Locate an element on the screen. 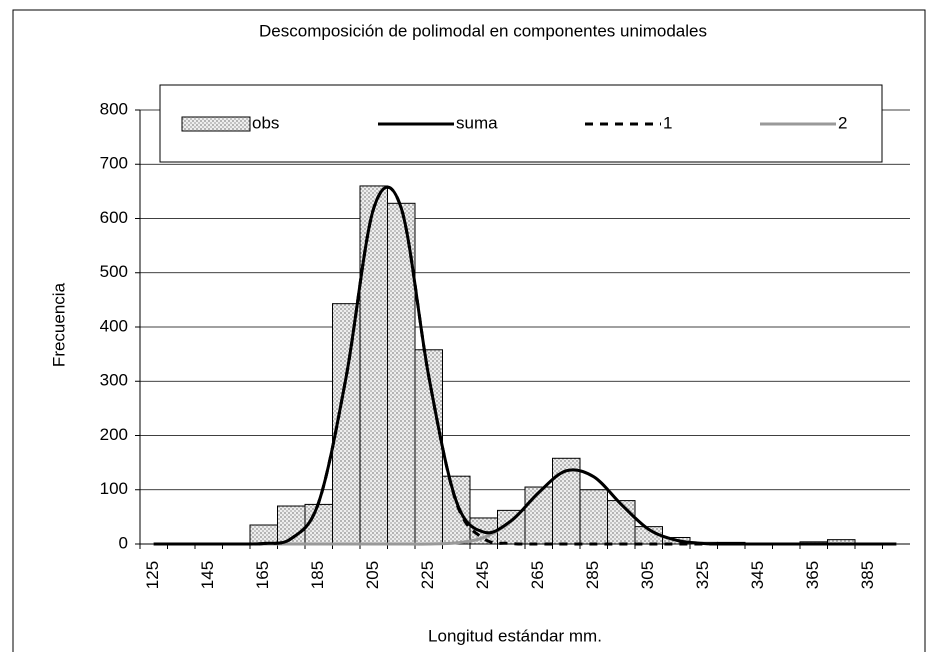 The image size is (938, 652). x-tick-label: 285 is located at coordinates (592, 575).